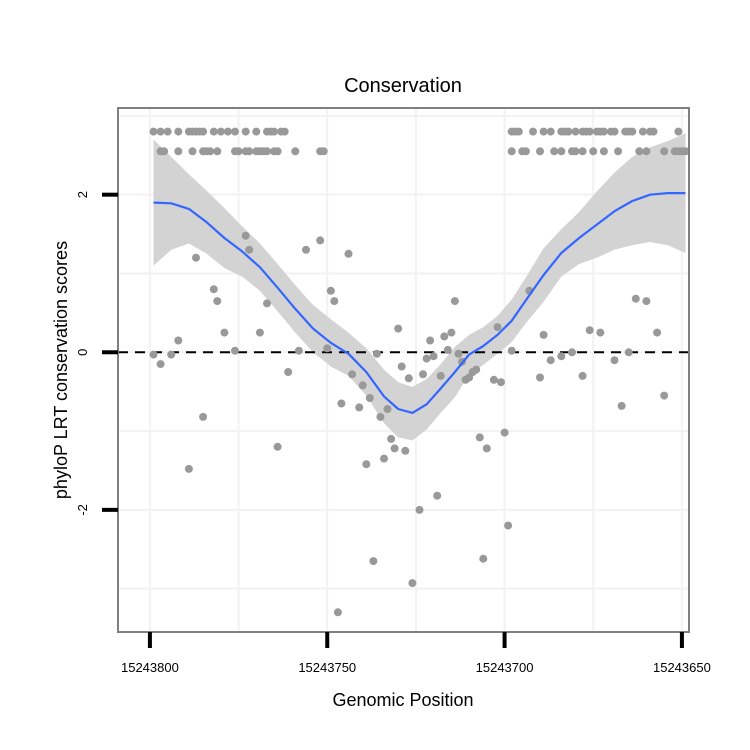 This screenshot has width=750, height=750. I want to click on x-tick-label: 15243750, so click(327, 667).